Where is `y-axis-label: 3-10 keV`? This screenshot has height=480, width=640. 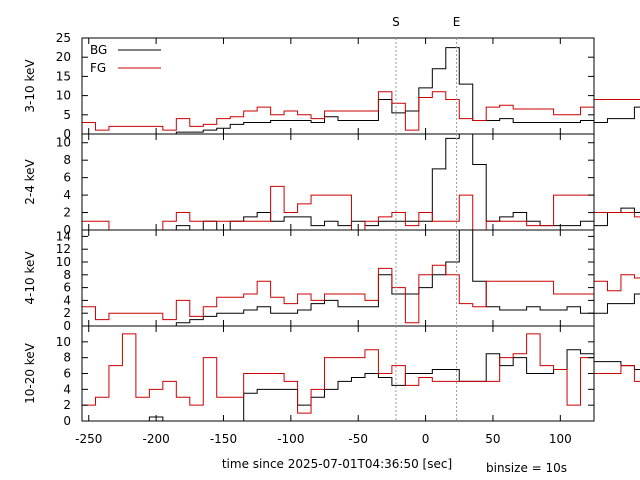 y-axis-label: 3-10 keV is located at coordinates (30, 86).